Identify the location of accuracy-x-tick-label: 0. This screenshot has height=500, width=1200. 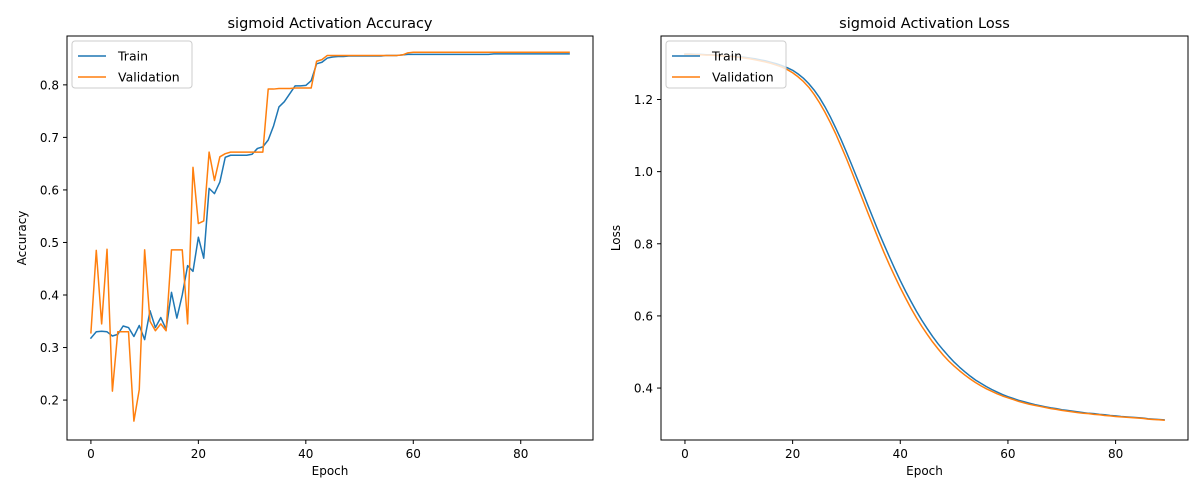
(91, 454).